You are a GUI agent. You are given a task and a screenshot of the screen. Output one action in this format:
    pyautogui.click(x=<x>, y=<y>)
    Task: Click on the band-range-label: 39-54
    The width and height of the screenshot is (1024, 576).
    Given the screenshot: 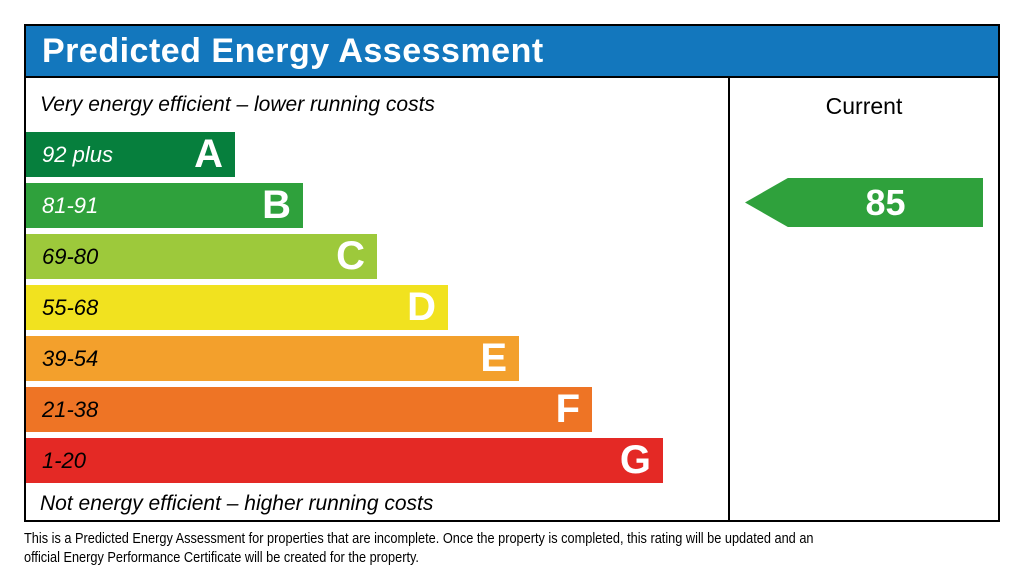 What is the action you would take?
    pyautogui.click(x=70, y=358)
    